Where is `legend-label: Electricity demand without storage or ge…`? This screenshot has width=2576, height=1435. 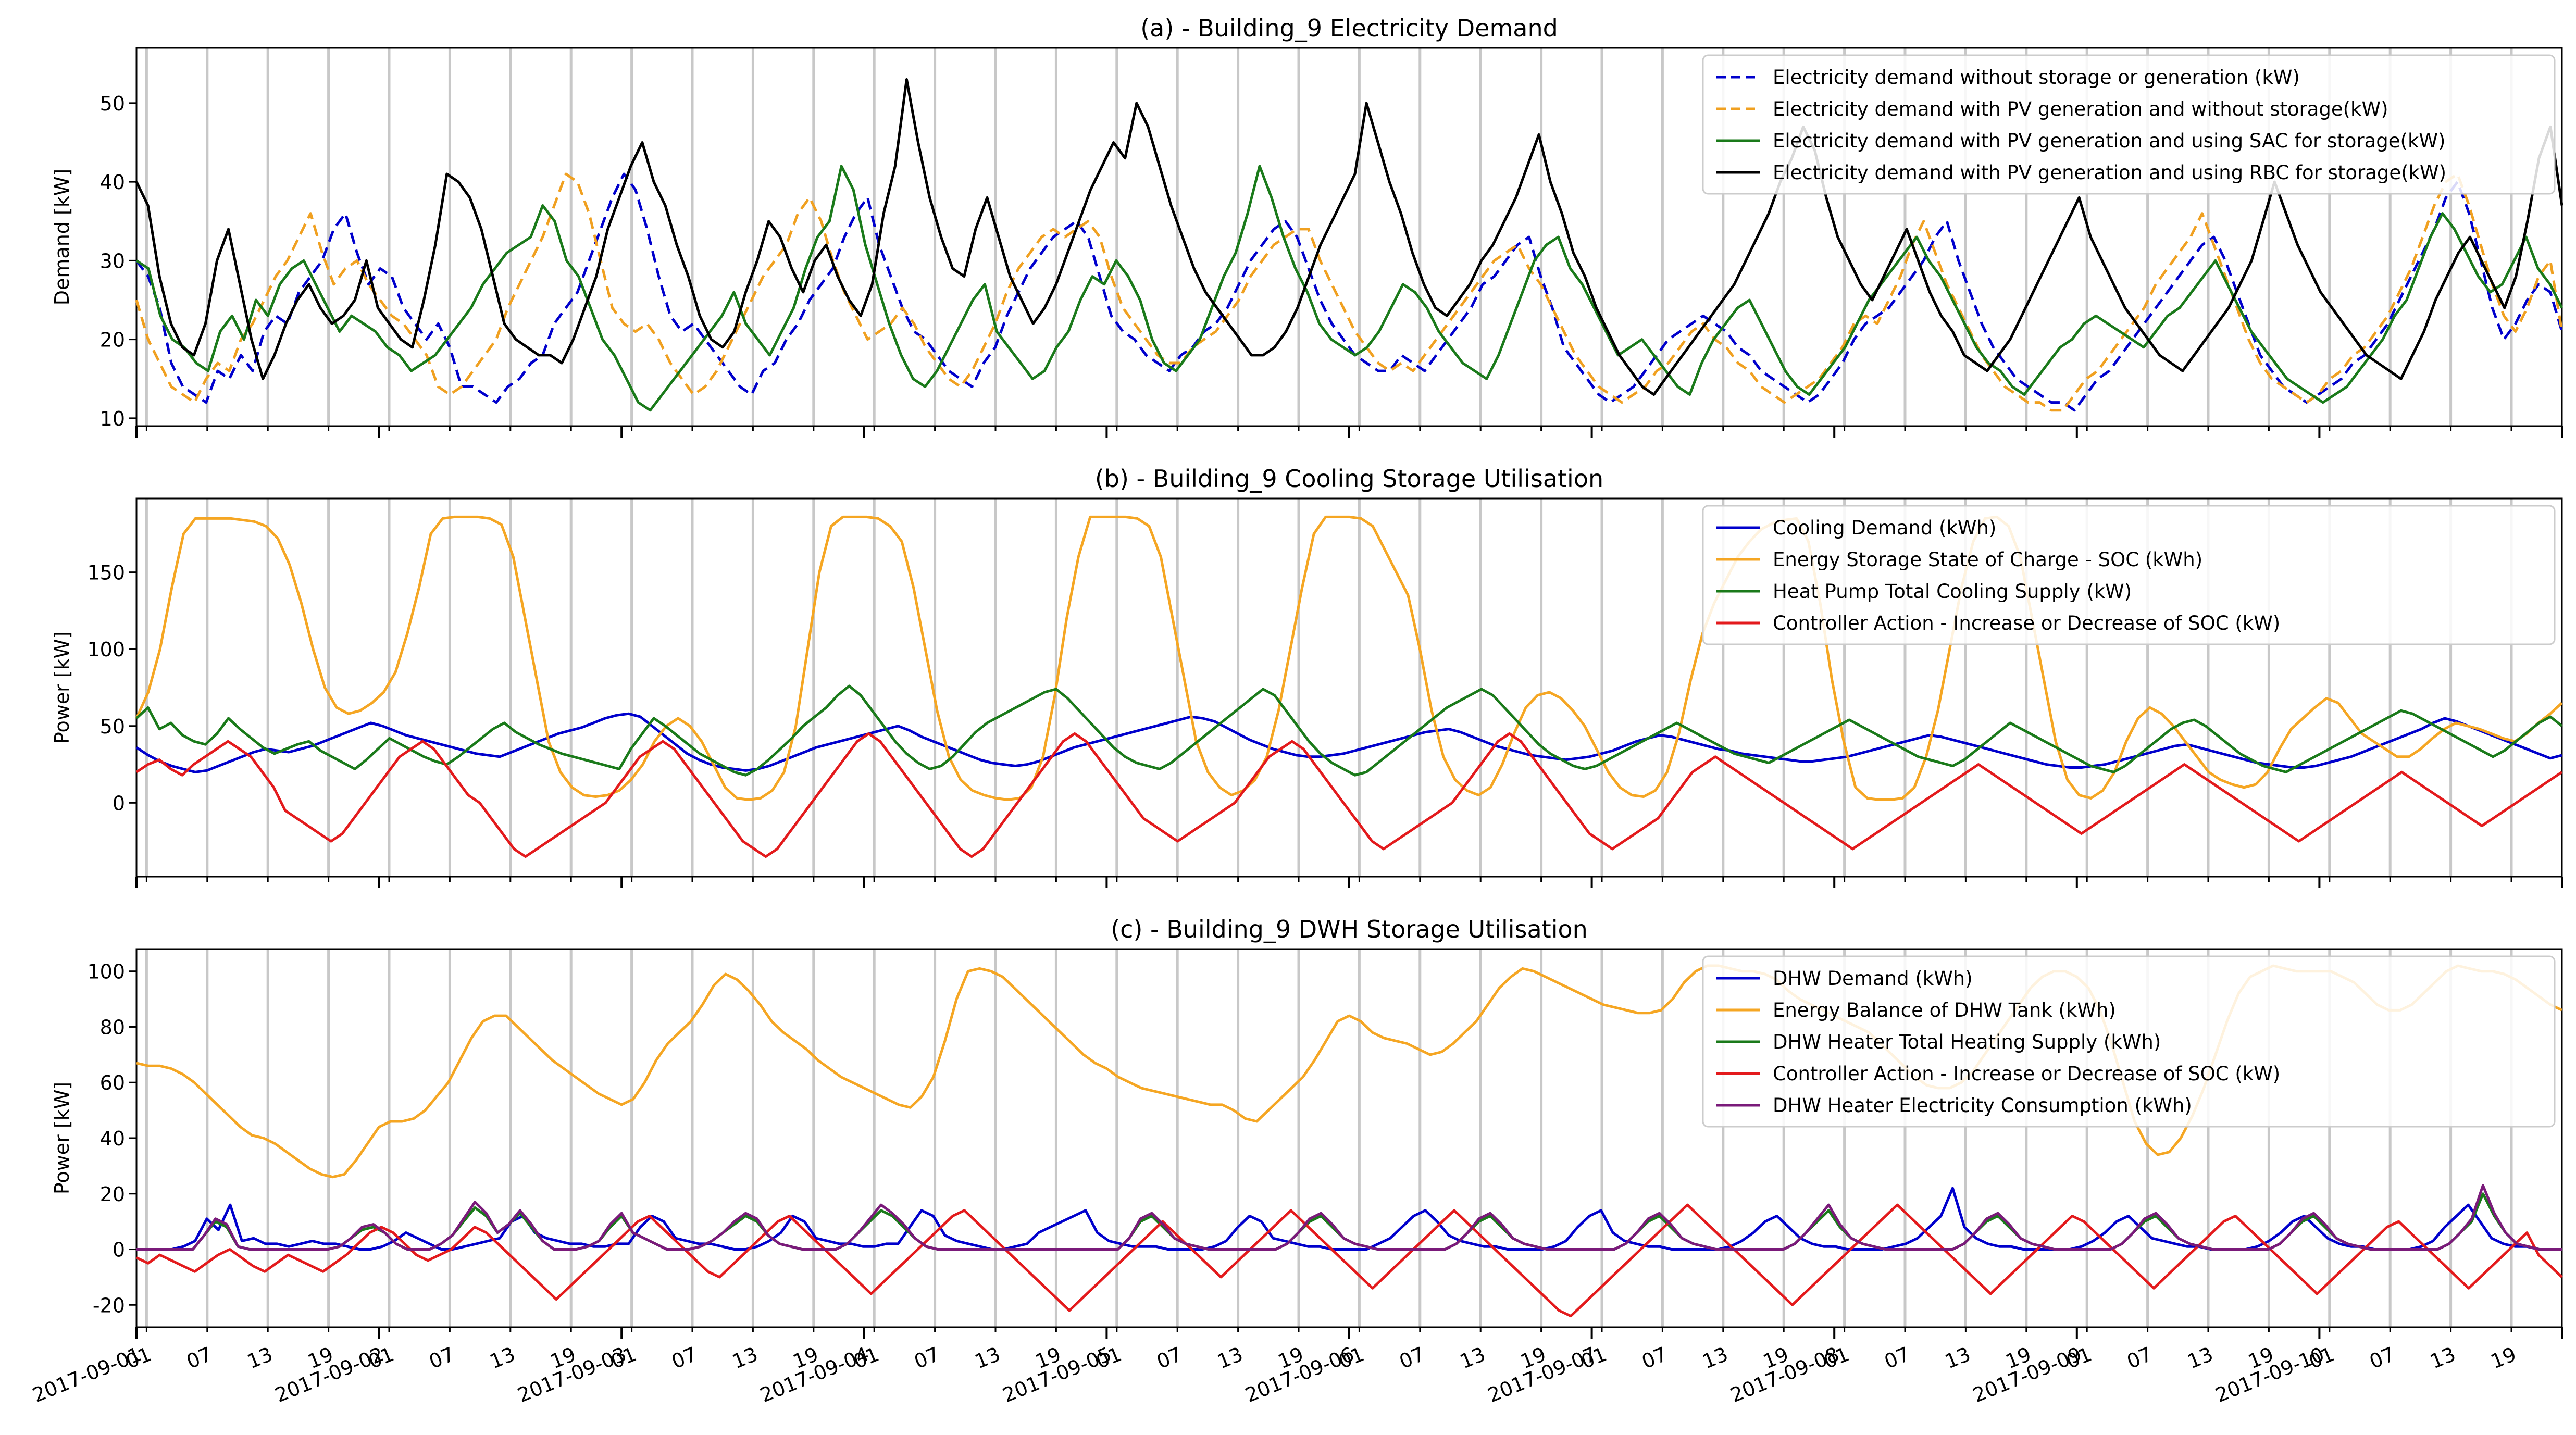 legend-label: Electricity demand without storage or ge… is located at coordinates (2037, 78).